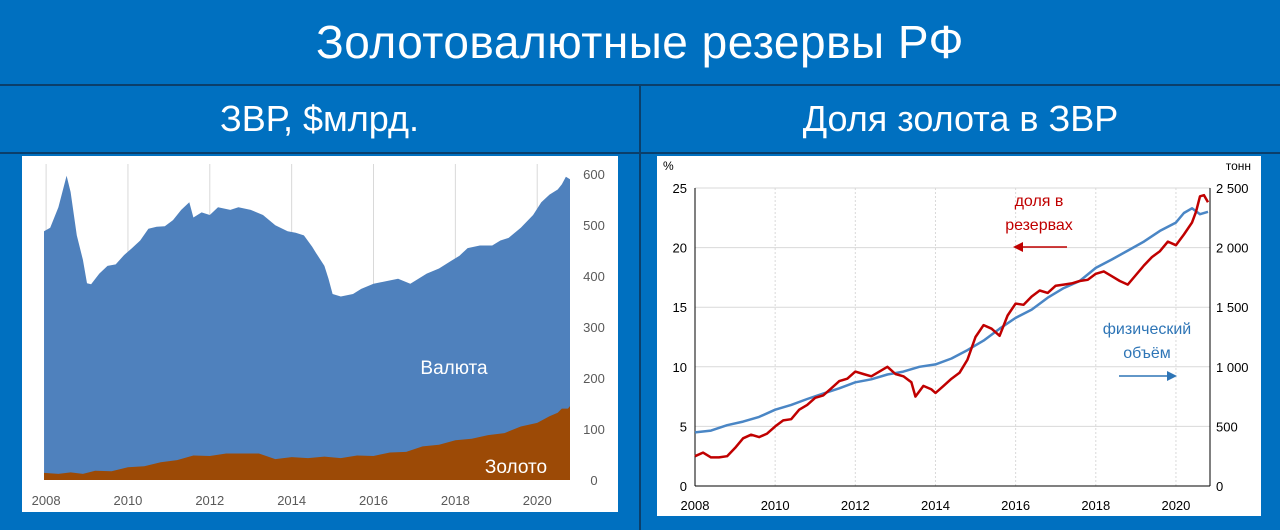  I want to click on arrow-left-icon, so click(1018, 247).